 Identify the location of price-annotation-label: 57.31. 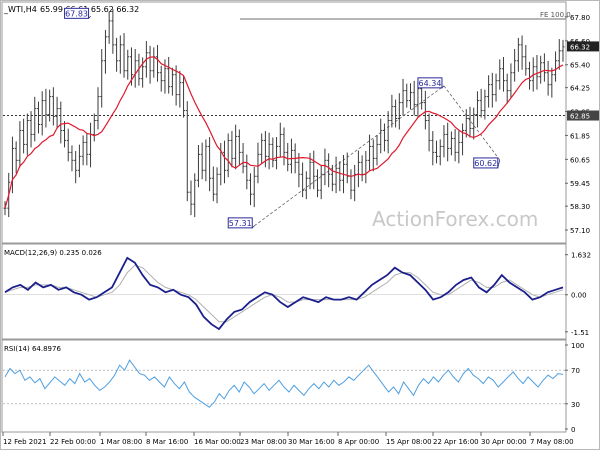
(240, 223).